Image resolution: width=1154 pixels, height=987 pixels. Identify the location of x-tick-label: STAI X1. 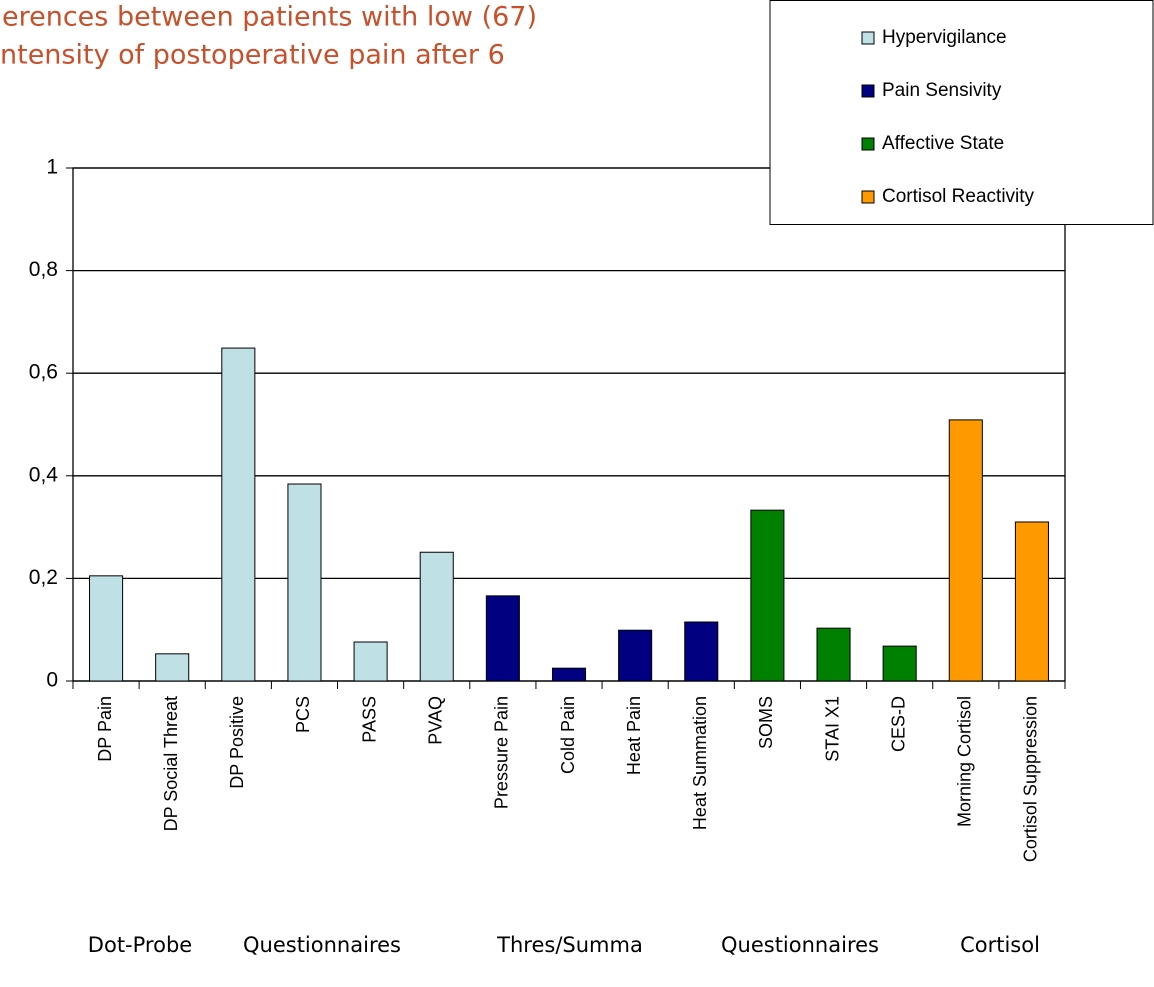
(832, 729).